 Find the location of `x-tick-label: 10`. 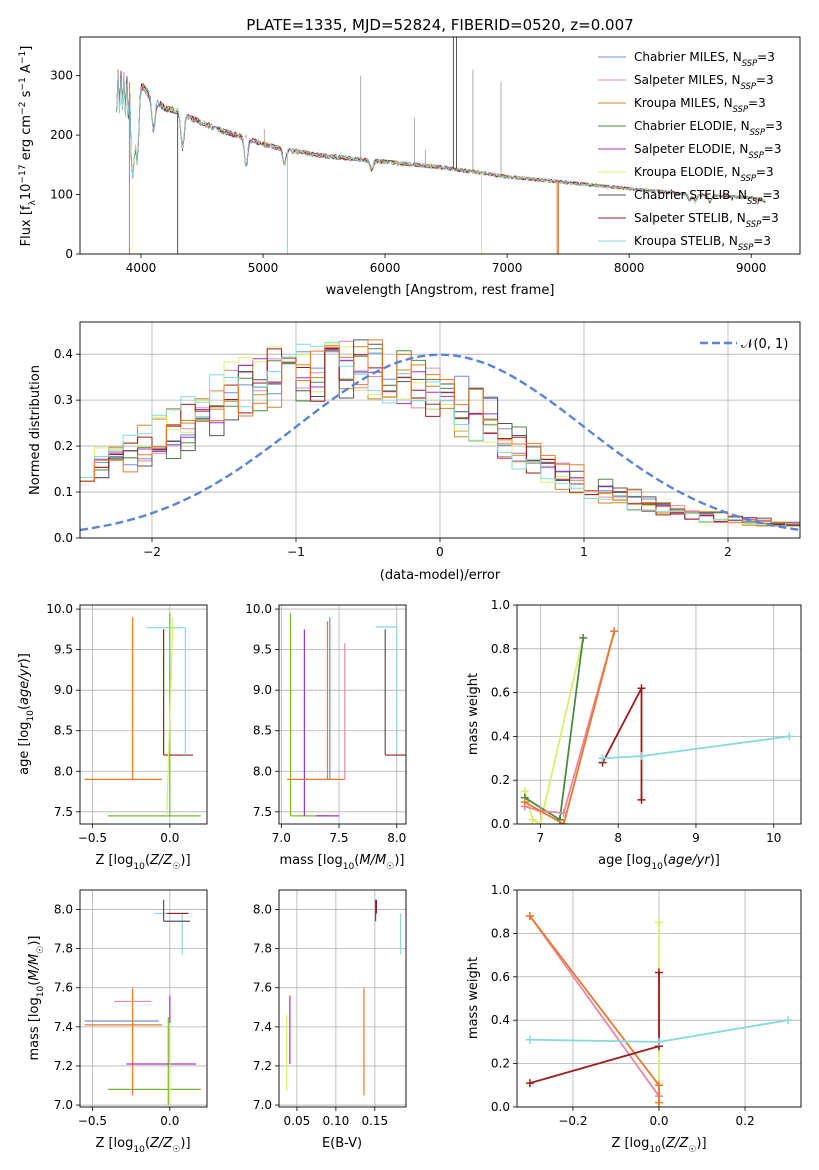

x-tick-label: 10 is located at coordinates (773, 838).